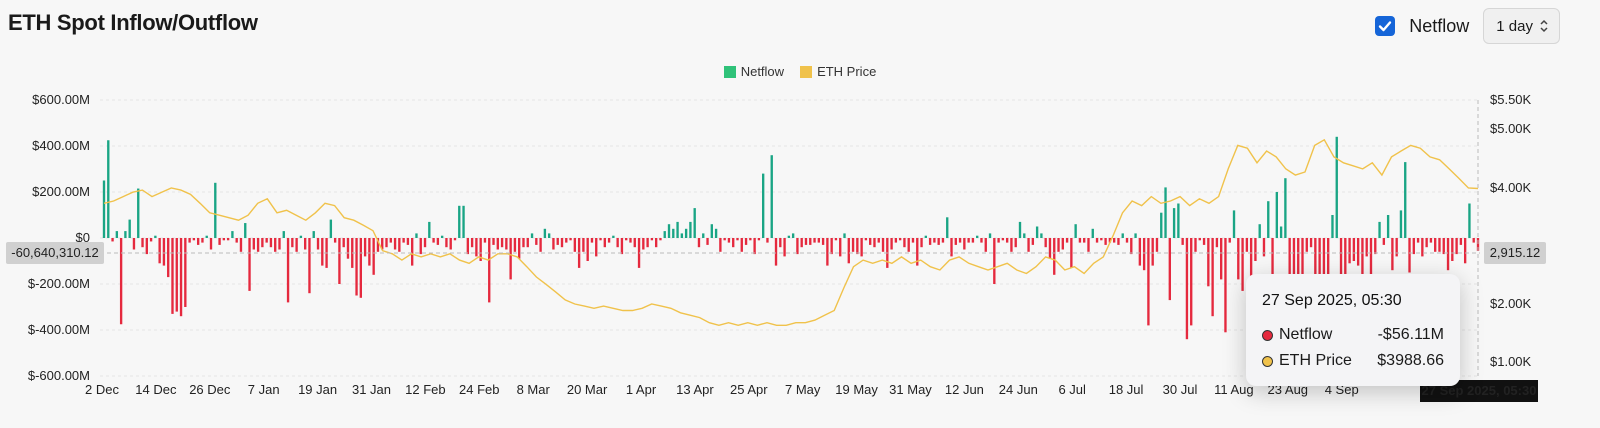  What do you see at coordinates (838, 71) in the screenshot?
I see `legend-item-eth-price: ETH Price` at bounding box center [838, 71].